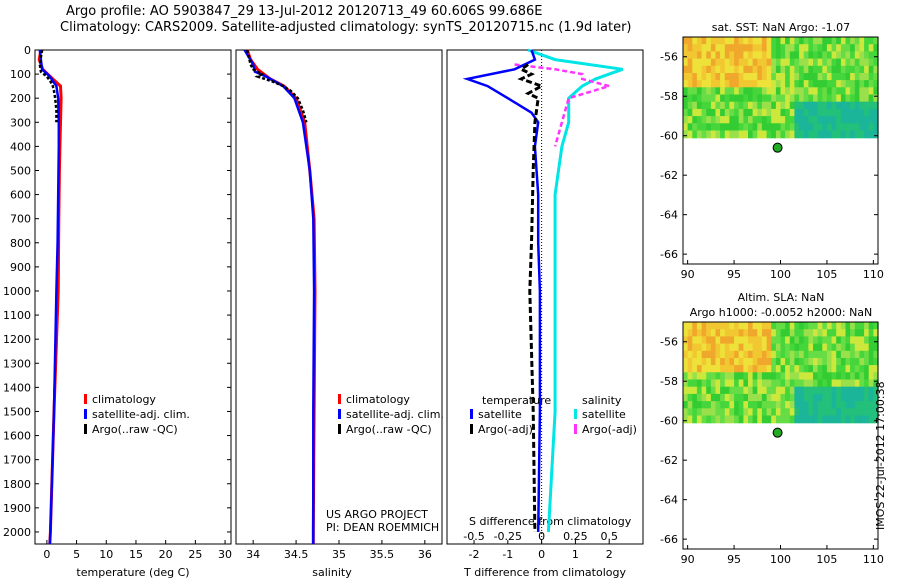  I want to click on s-tick-label: -0.5, so click(473, 536).